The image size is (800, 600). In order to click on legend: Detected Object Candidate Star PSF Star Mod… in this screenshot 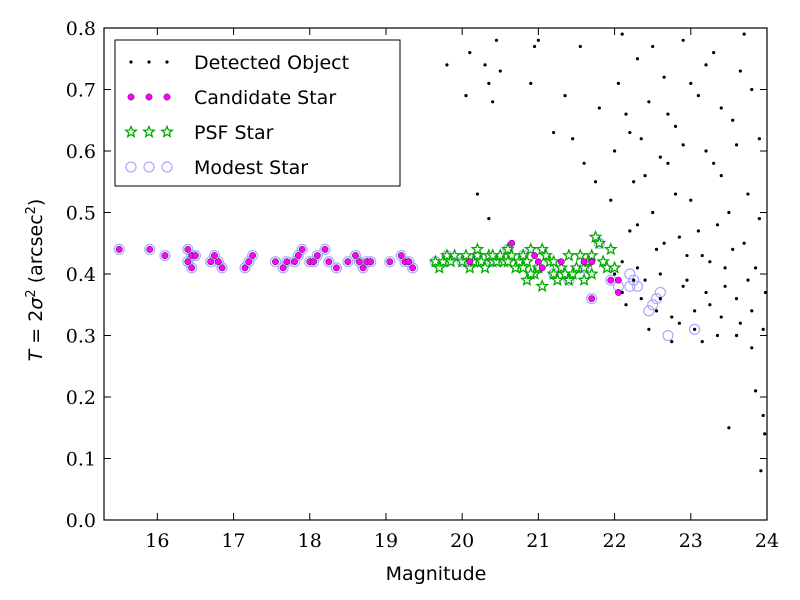, I will do `click(257, 113)`.